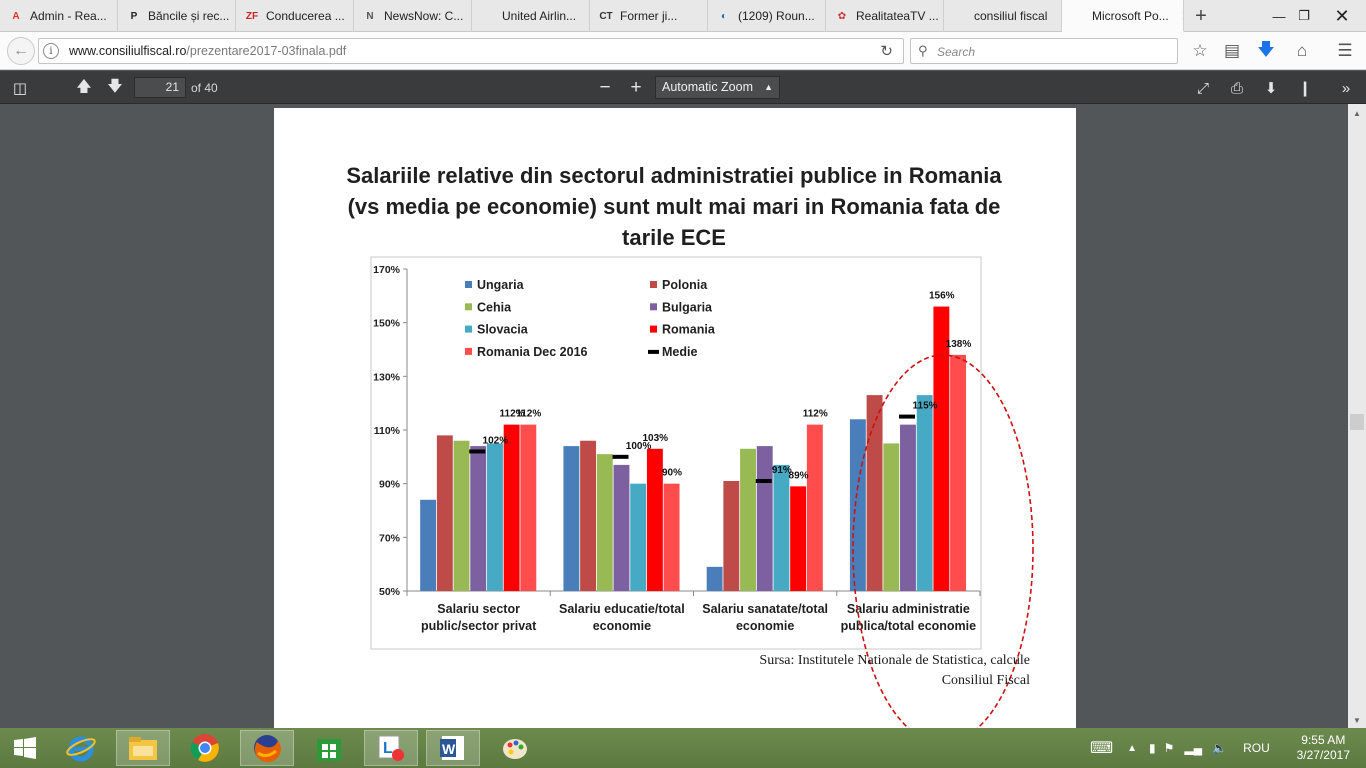  What do you see at coordinates (687, 307) in the screenshot?
I see `legend-label: Bulgaria` at bounding box center [687, 307].